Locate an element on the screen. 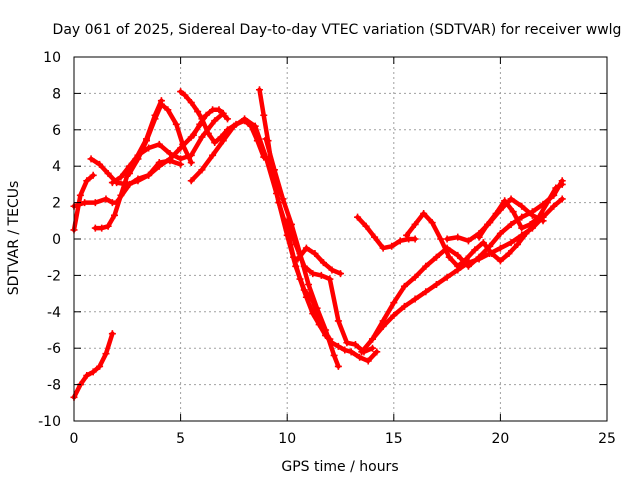  y-axis-label: SDTVAR / TECUs is located at coordinates (14, 238).